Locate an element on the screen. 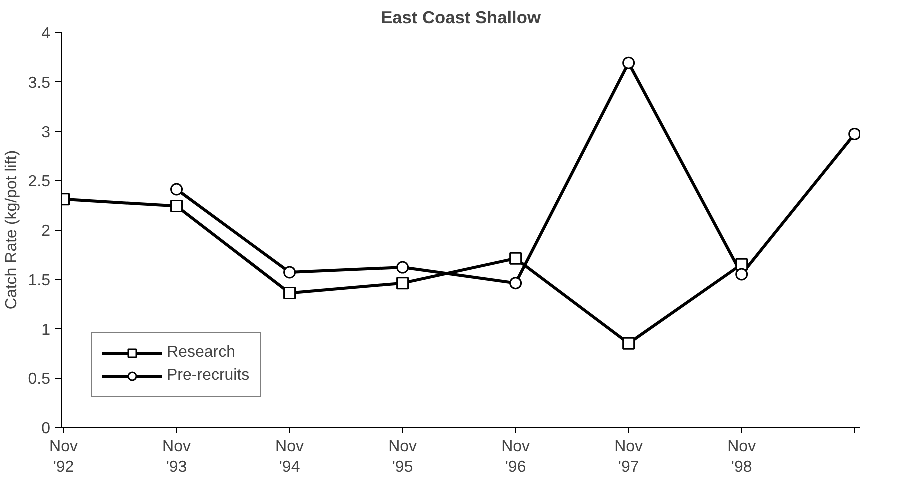 This screenshot has width=897, height=484. y-tick-label: 4 is located at coordinates (46, 34).